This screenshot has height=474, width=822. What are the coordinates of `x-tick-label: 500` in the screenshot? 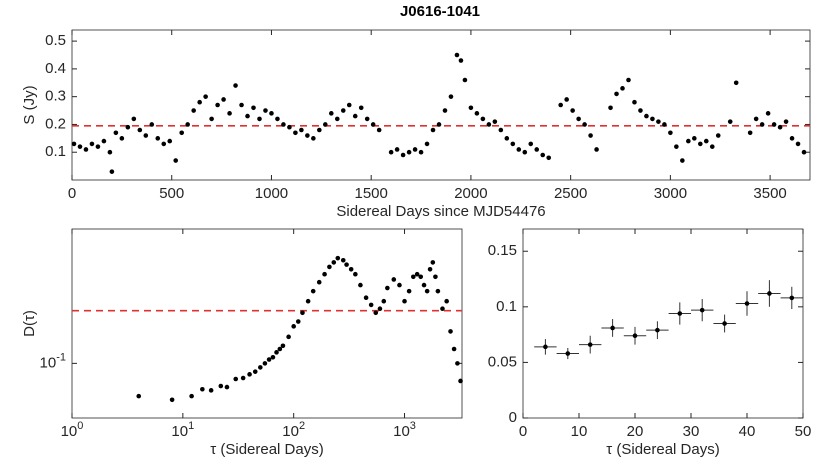 It's located at (171, 193).